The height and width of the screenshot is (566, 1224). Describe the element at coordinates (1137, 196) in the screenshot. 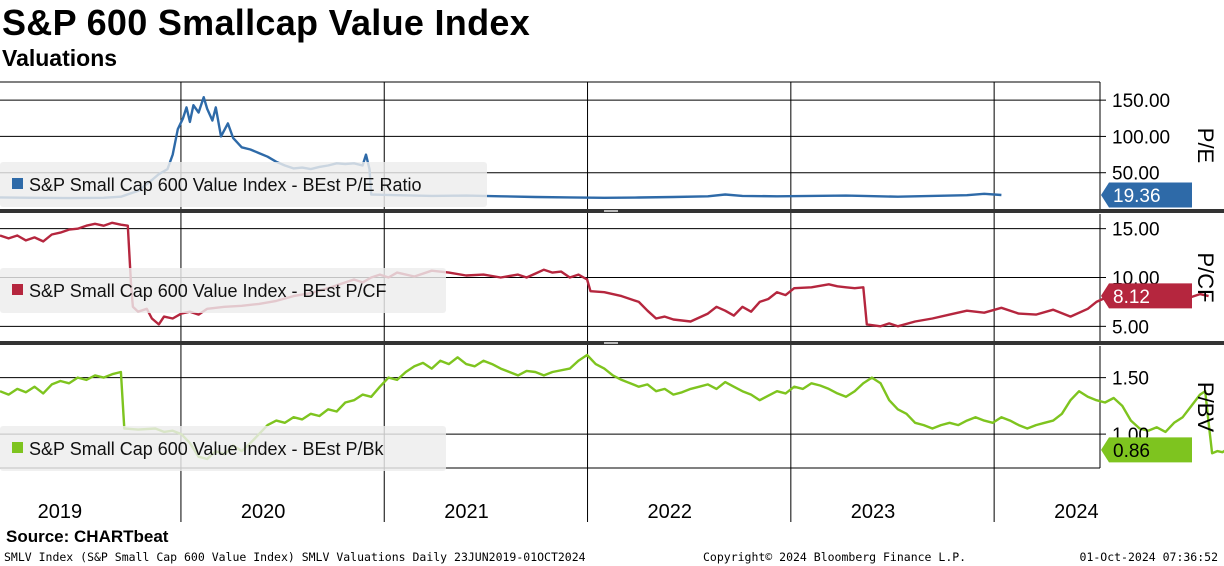

I see `pe-last-value-label: 19.36` at that location.